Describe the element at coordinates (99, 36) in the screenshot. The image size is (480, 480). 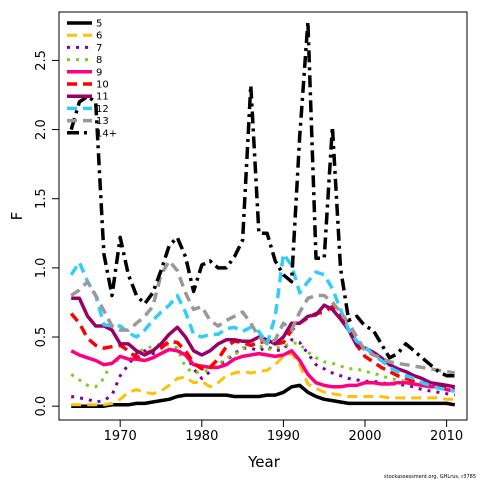
I see `legend-label: 6` at that location.